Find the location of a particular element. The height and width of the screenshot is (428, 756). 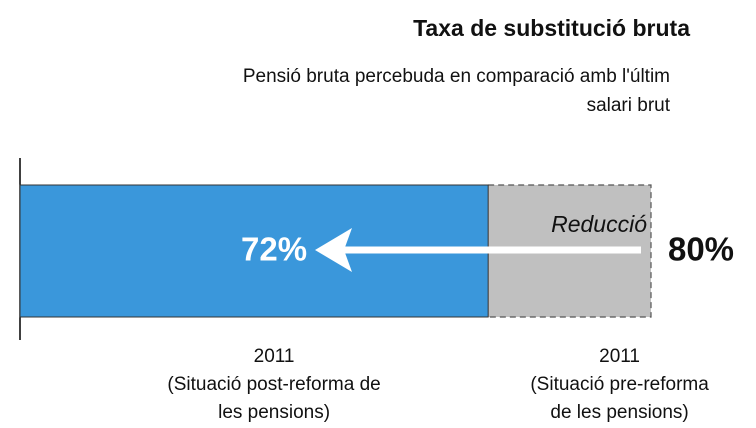

chart-title: Taxa de substitució bruta is located at coordinates (551, 28).